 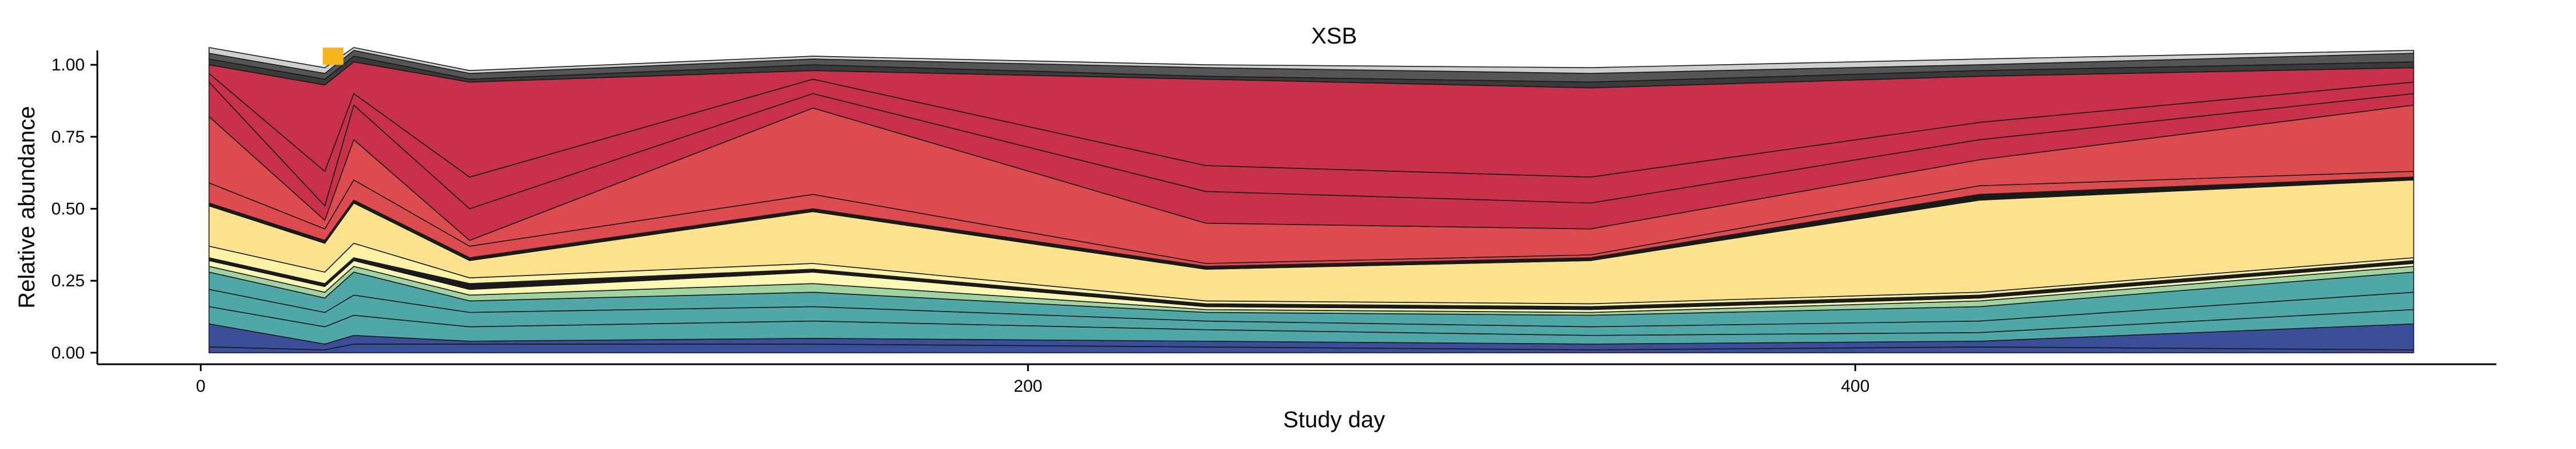 What do you see at coordinates (68, 209) in the screenshot?
I see `y-tick-label: 0.50` at bounding box center [68, 209].